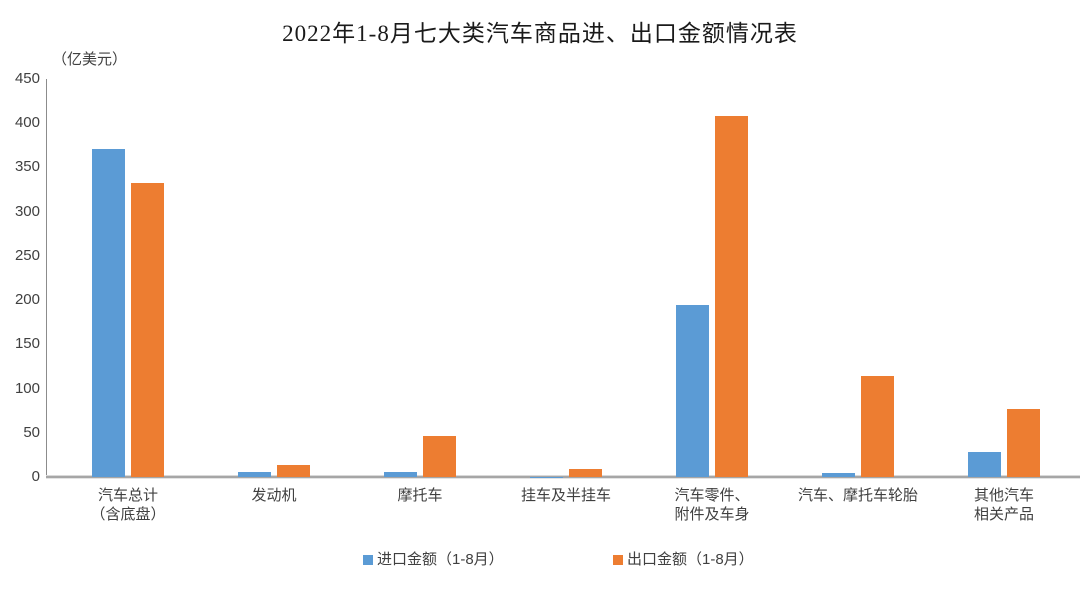 Image resolution: width=1080 pixels, height=596 pixels. I want to click on legend-swatch-import-icon, so click(368, 560).